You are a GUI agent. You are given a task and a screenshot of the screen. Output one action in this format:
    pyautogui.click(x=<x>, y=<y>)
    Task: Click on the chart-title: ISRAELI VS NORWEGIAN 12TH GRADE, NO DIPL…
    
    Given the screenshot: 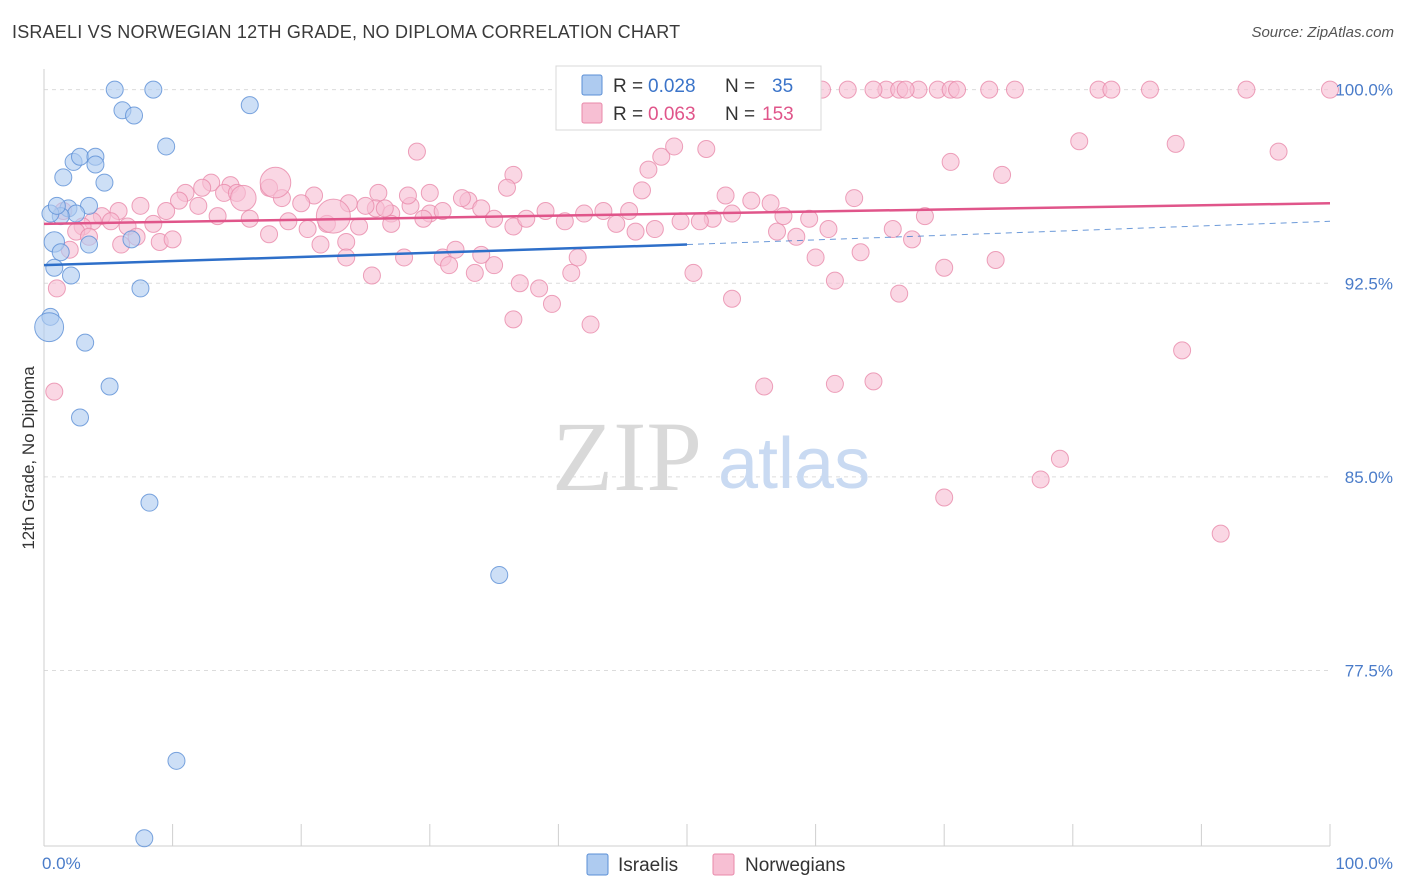 What is the action you would take?
    pyautogui.click(x=346, y=32)
    